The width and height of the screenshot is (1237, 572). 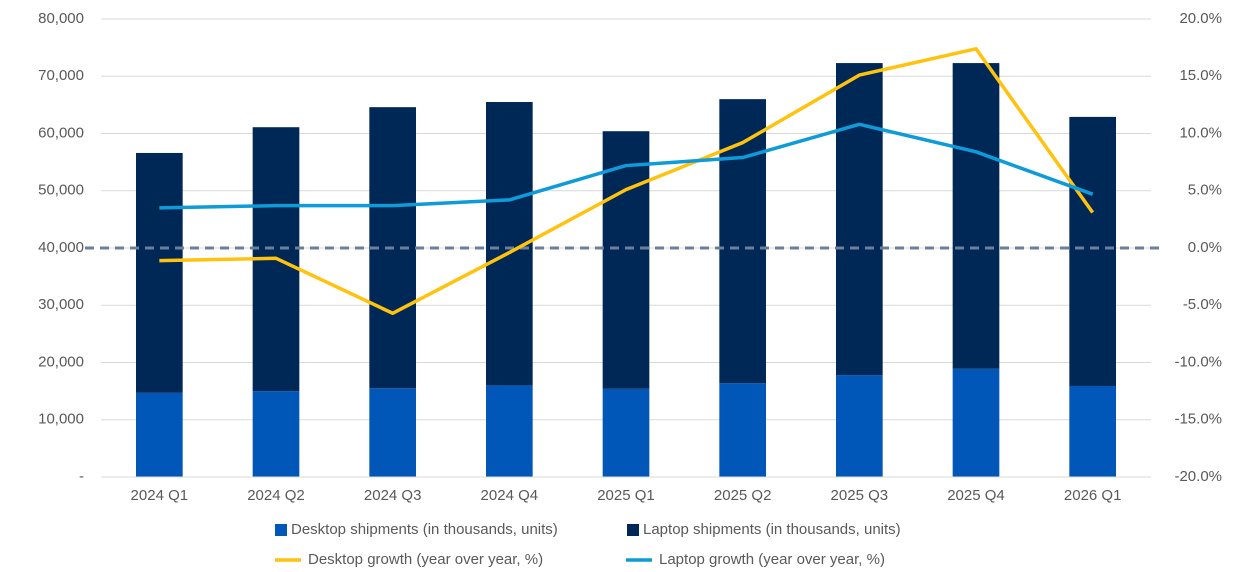 What do you see at coordinates (61, 75) in the screenshot?
I see `y-tick-label: 70,000` at bounding box center [61, 75].